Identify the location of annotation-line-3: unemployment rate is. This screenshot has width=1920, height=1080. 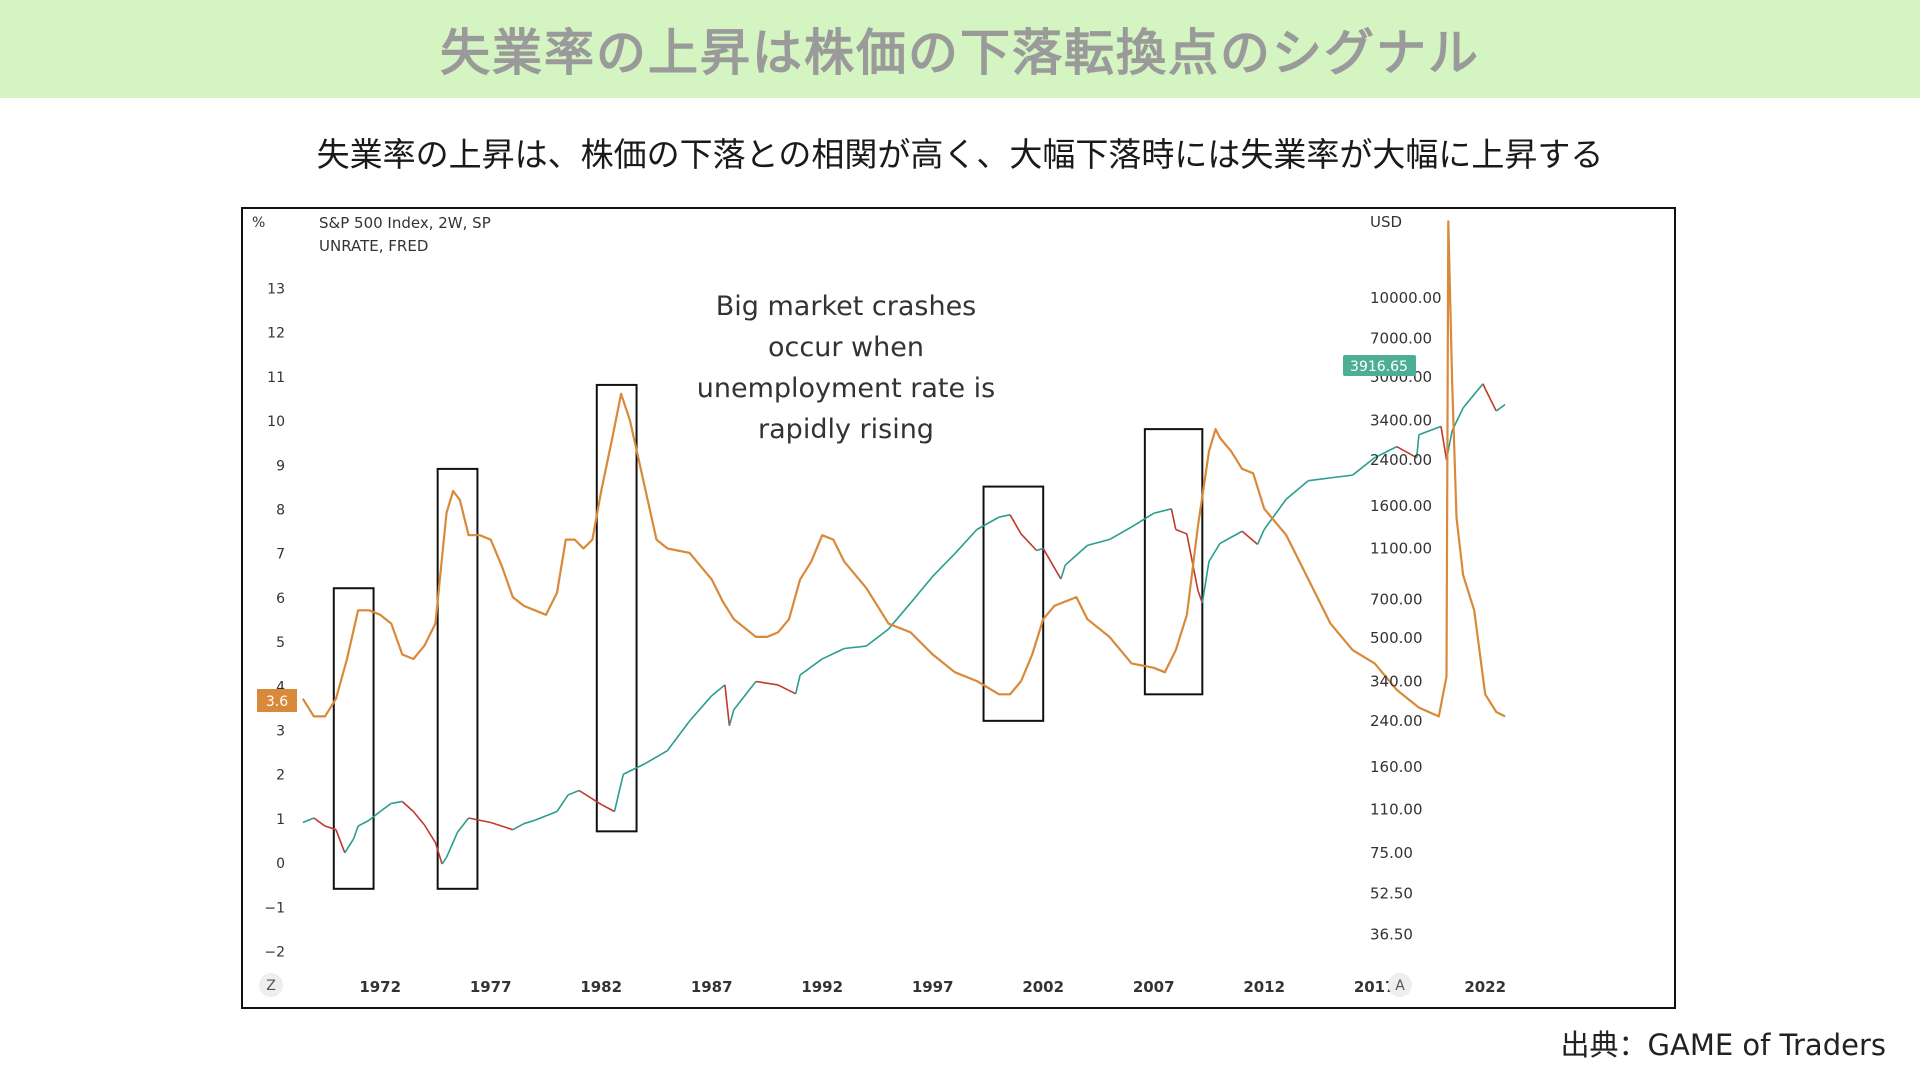
(846, 388).